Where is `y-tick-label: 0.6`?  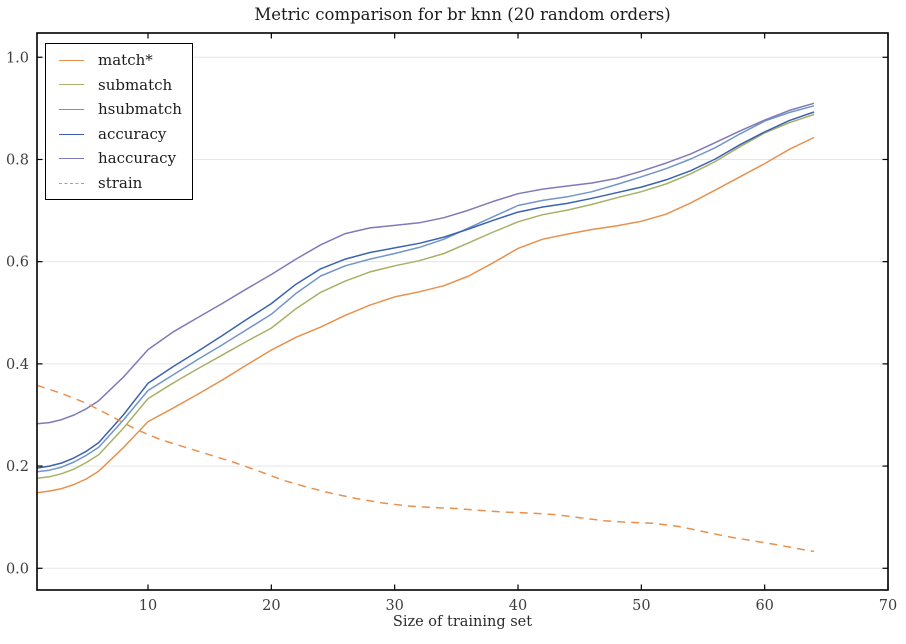 y-tick-label: 0.6 is located at coordinates (17, 263).